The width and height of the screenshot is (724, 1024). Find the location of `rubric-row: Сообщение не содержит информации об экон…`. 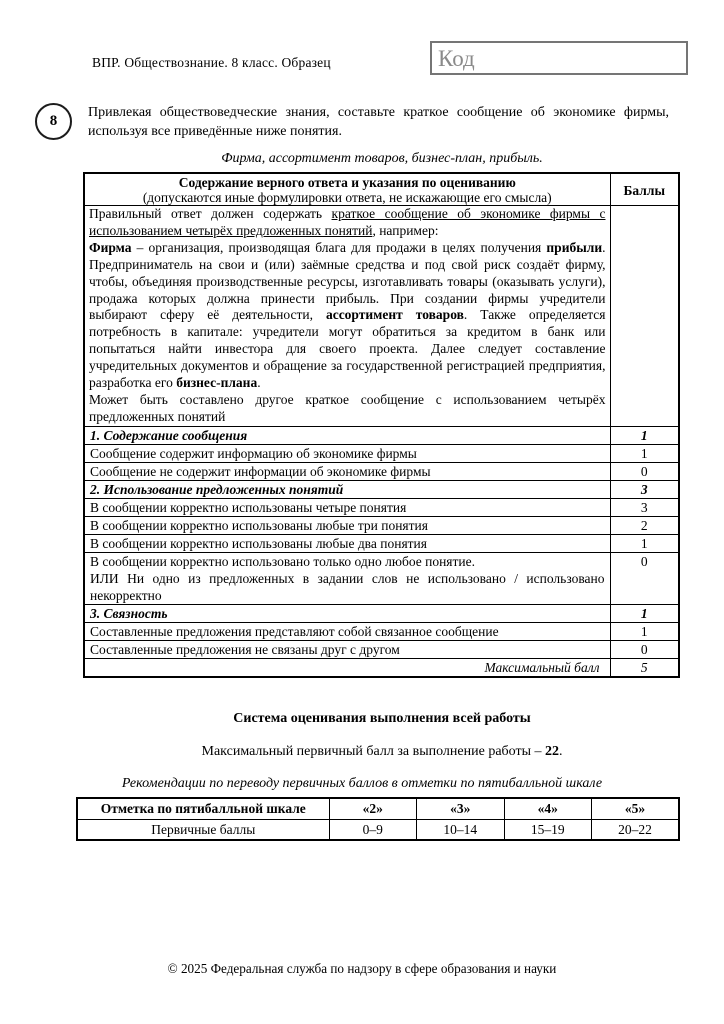

rubric-row: Сообщение не содержит информации об экон… is located at coordinates (381, 471).